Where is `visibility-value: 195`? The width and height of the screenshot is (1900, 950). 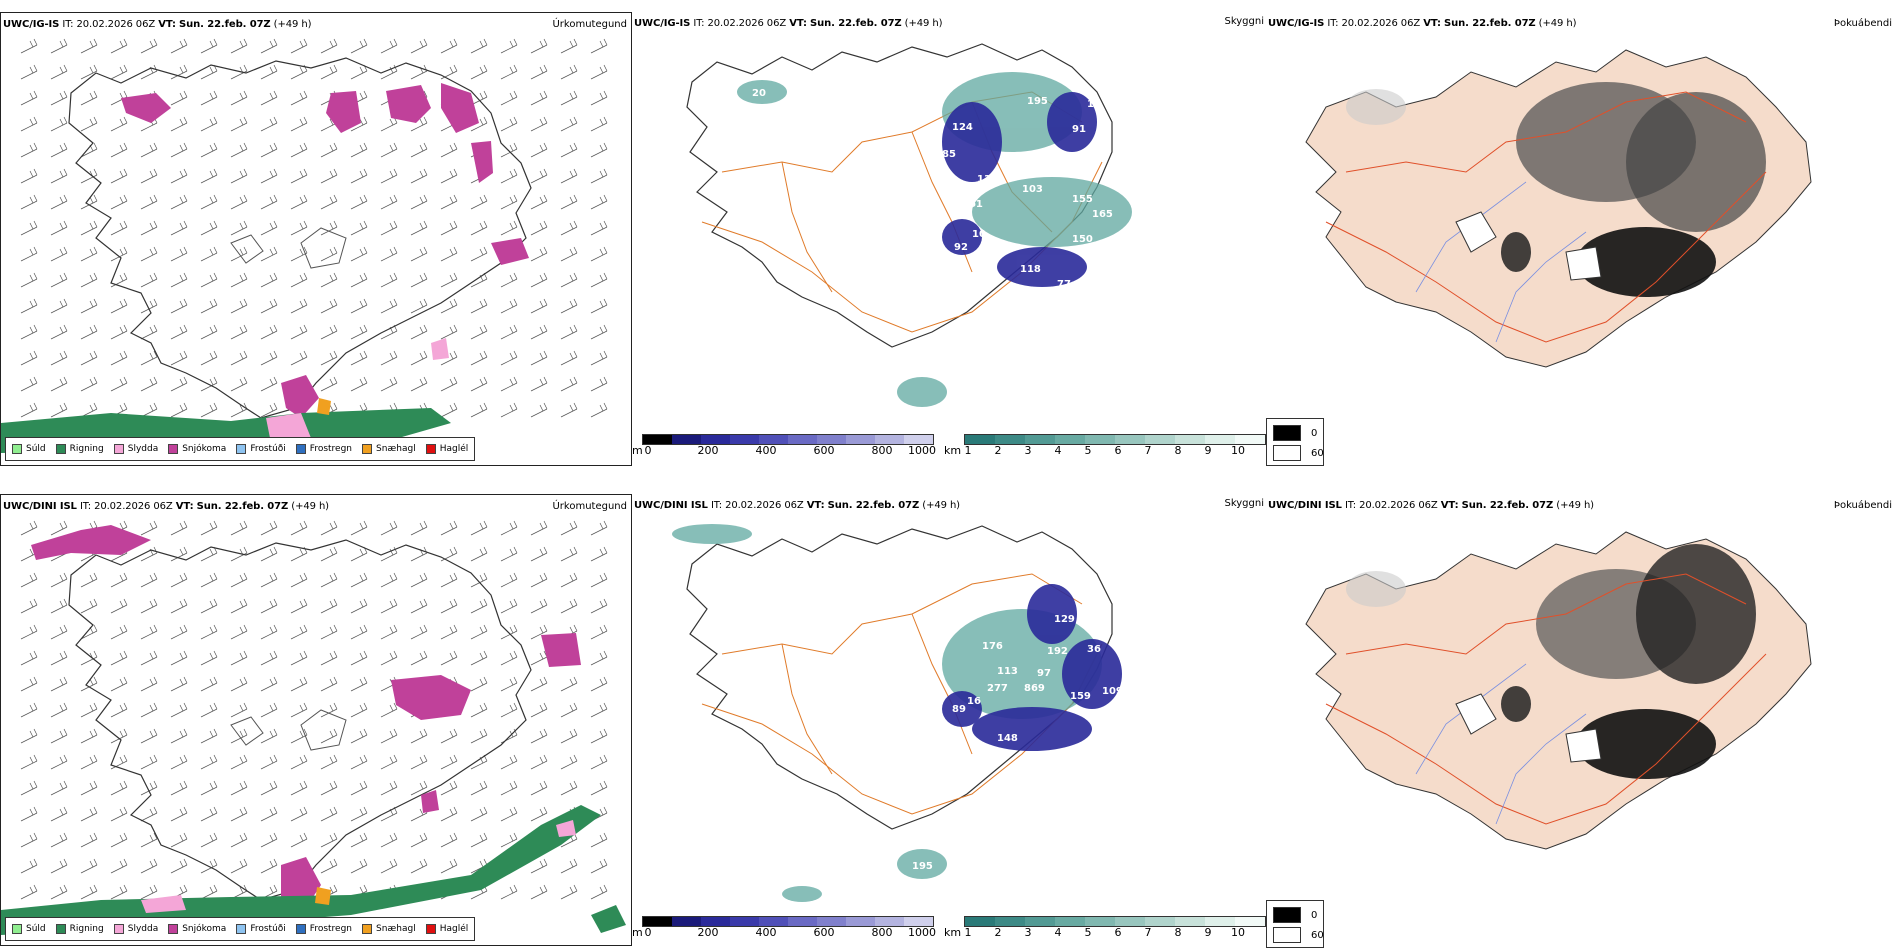
visibility-value: 195 is located at coordinates (1037, 101).